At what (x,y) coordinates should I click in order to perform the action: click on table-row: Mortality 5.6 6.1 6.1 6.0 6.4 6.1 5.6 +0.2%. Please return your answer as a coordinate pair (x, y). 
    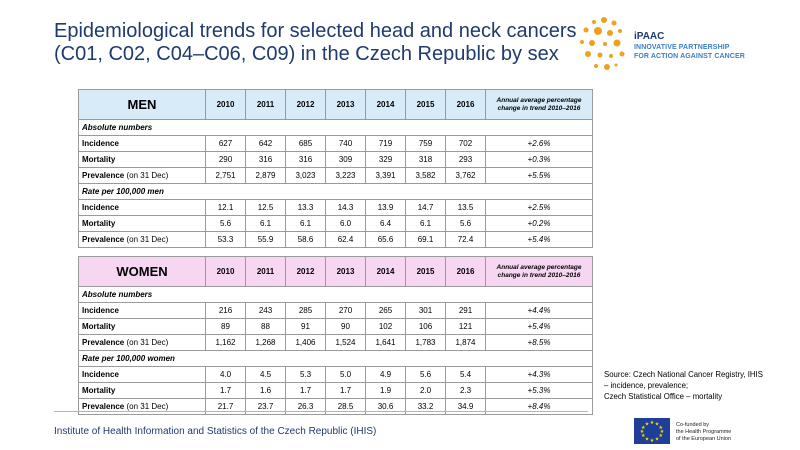
    Looking at the image, I should click on (335, 223).